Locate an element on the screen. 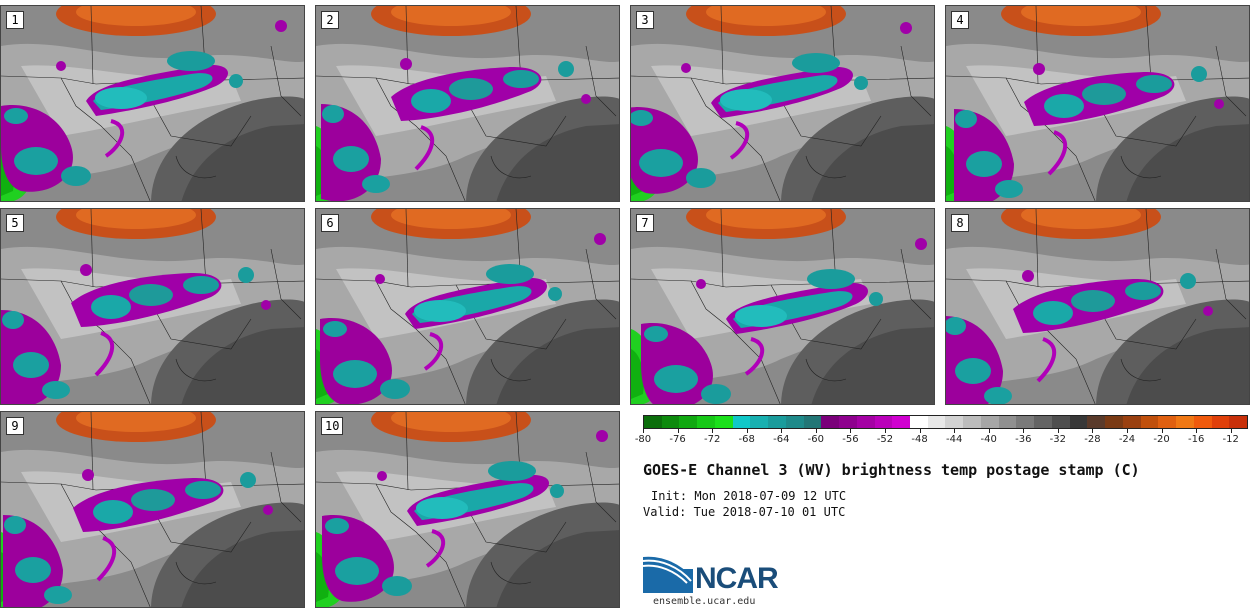 The width and height of the screenshot is (1260, 610). colorbar-tick-label: -64 is located at coordinates (781, 439).